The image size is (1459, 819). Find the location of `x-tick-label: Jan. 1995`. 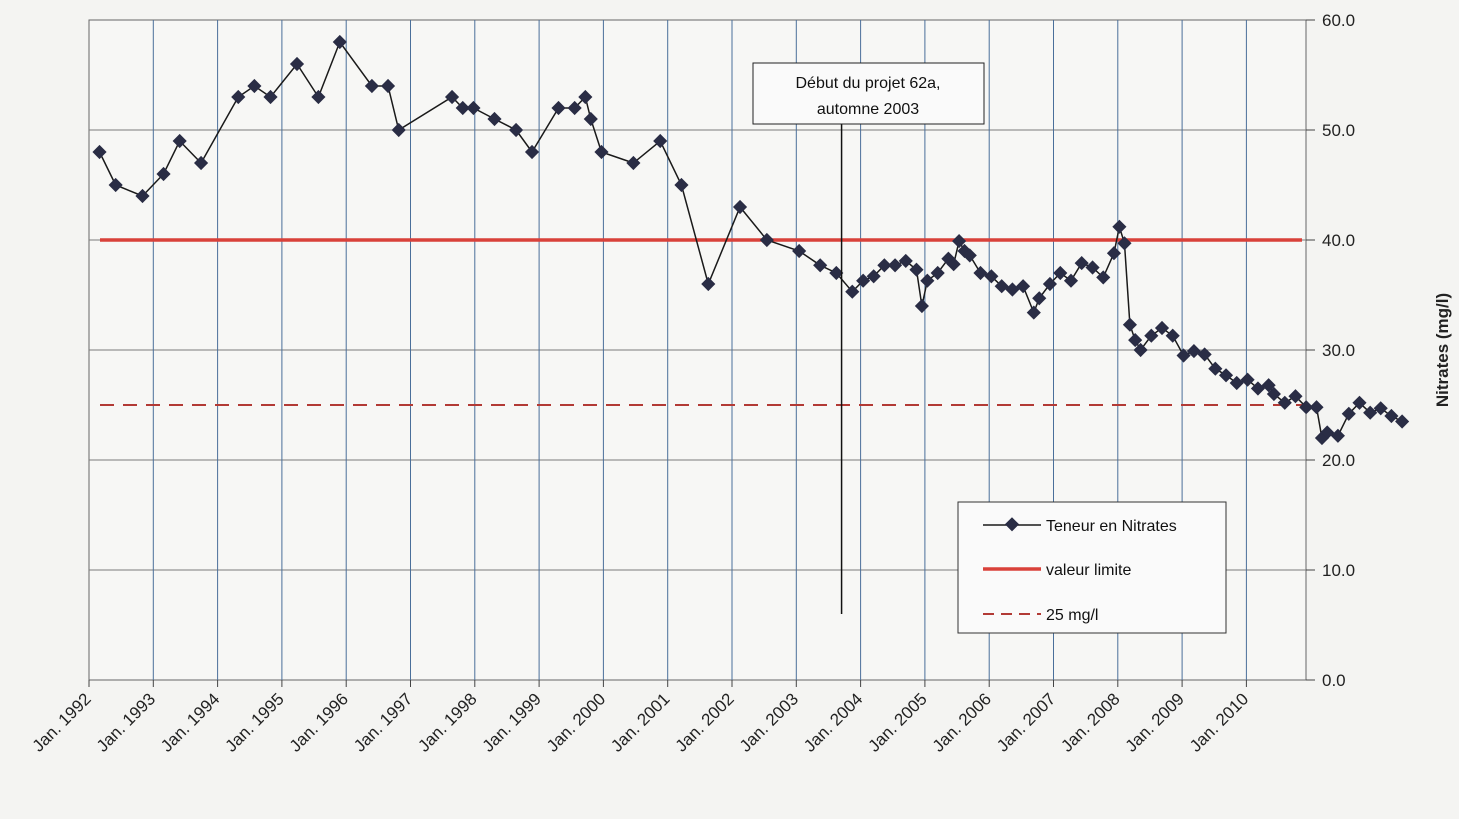

x-tick-label: Jan. 1995 is located at coordinates (254, 722).